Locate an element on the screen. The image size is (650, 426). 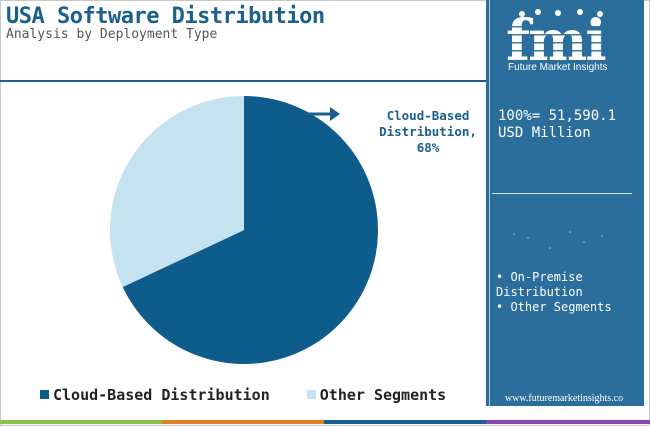
callout-line: 68% is located at coordinates (428, 147).